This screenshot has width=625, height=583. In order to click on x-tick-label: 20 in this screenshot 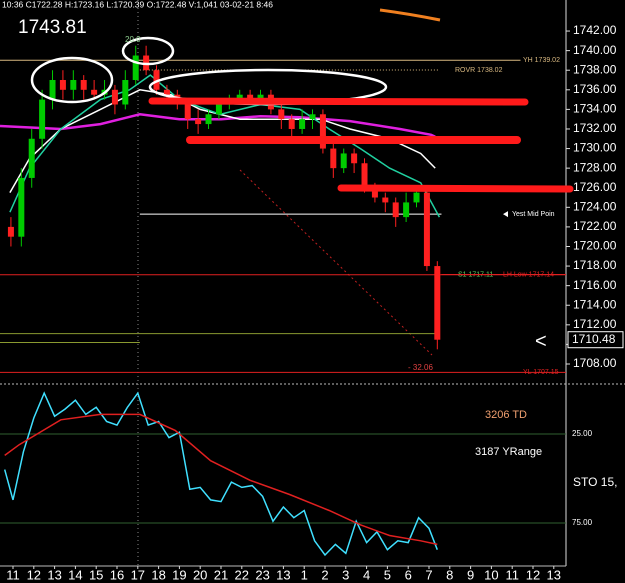, I will do `click(200, 574)`.